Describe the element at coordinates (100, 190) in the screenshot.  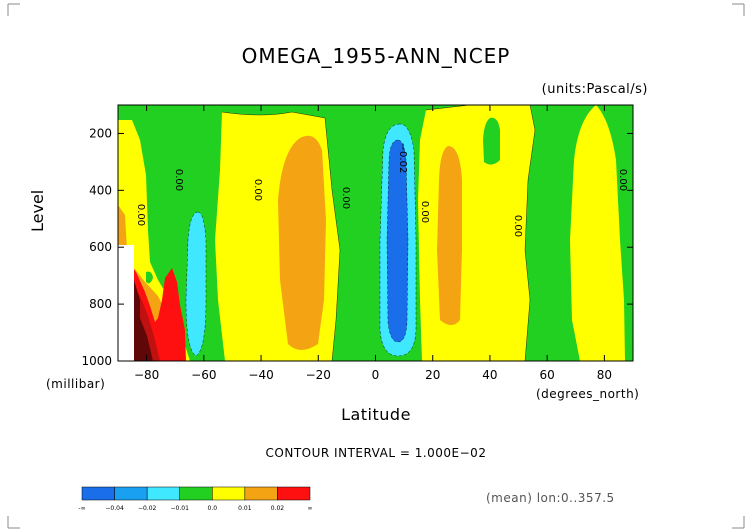
I see `y-tick-label: 400` at that location.